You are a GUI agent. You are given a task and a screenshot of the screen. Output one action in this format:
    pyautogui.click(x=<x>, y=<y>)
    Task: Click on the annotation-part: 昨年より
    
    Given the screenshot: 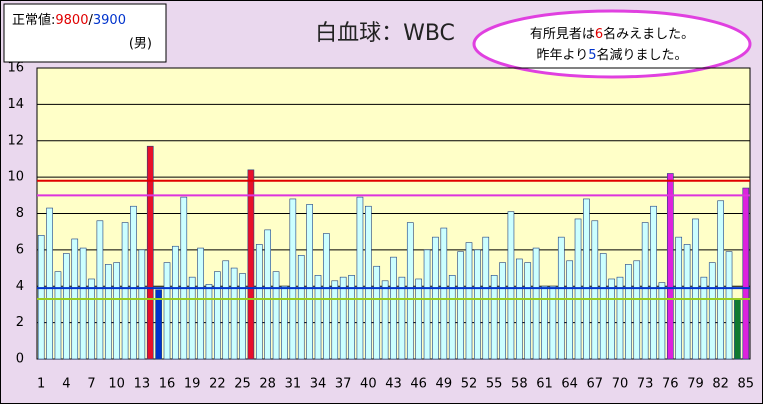 What is the action you would take?
    pyautogui.click(x=562, y=55)
    